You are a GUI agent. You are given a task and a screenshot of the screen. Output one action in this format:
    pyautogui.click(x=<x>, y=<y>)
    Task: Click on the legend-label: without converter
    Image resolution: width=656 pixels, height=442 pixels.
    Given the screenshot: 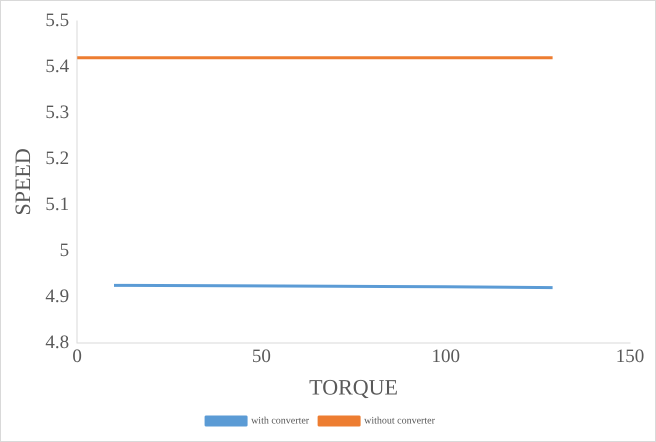 What is the action you would take?
    pyautogui.click(x=400, y=421)
    